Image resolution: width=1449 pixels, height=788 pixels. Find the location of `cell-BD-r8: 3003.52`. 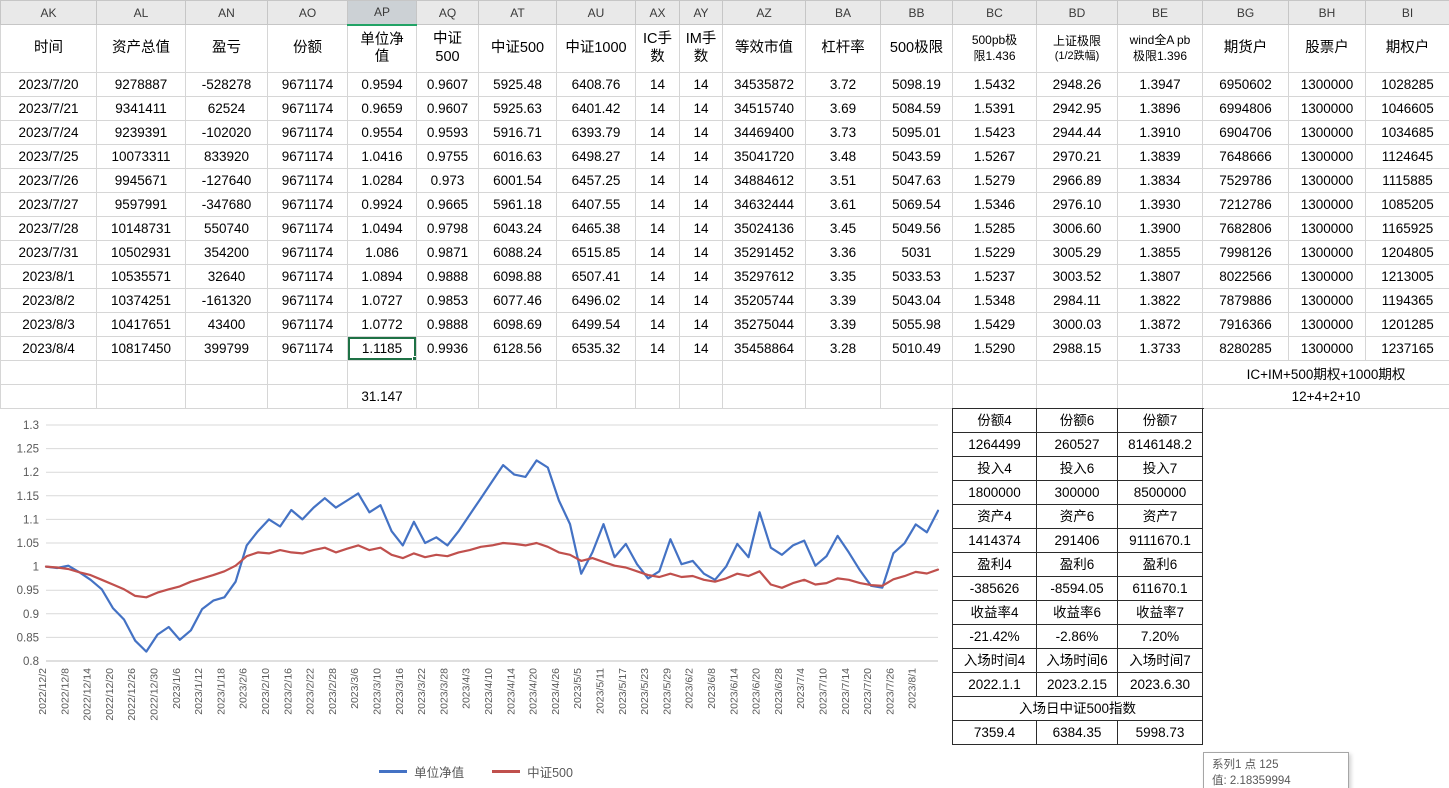

cell-BD-r8: 3003.52 is located at coordinates (1077, 276).